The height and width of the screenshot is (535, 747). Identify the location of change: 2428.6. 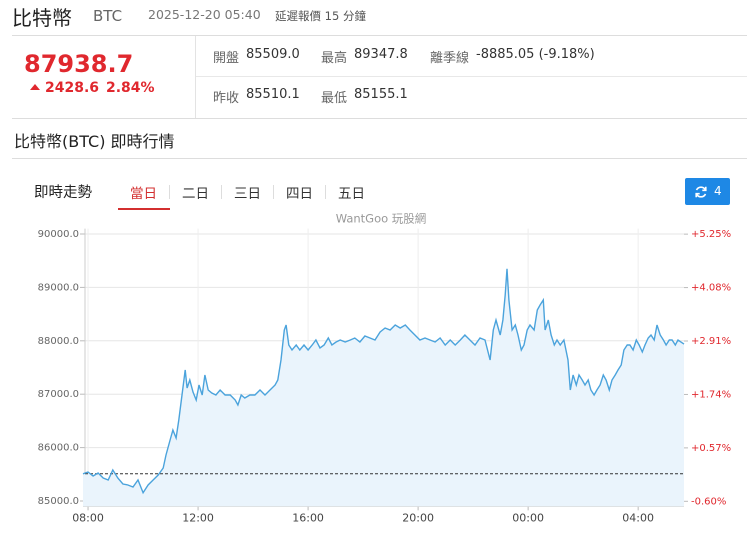
(72, 88).